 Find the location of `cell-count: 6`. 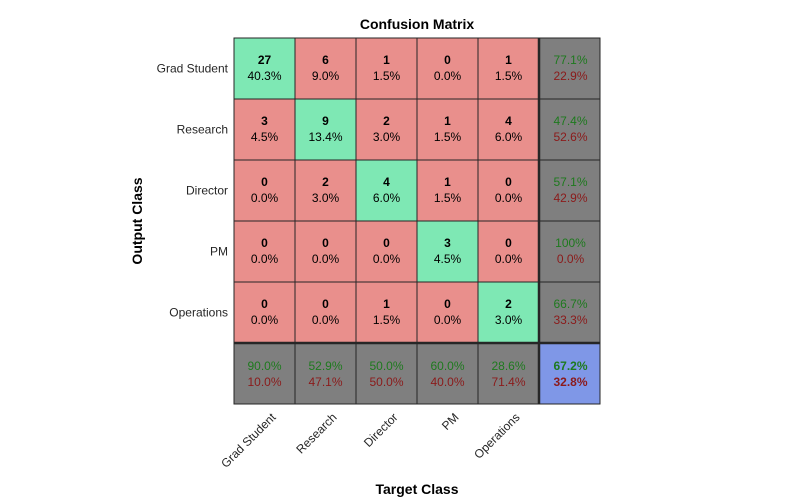

cell-count: 6 is located at coordinates (325, 60).